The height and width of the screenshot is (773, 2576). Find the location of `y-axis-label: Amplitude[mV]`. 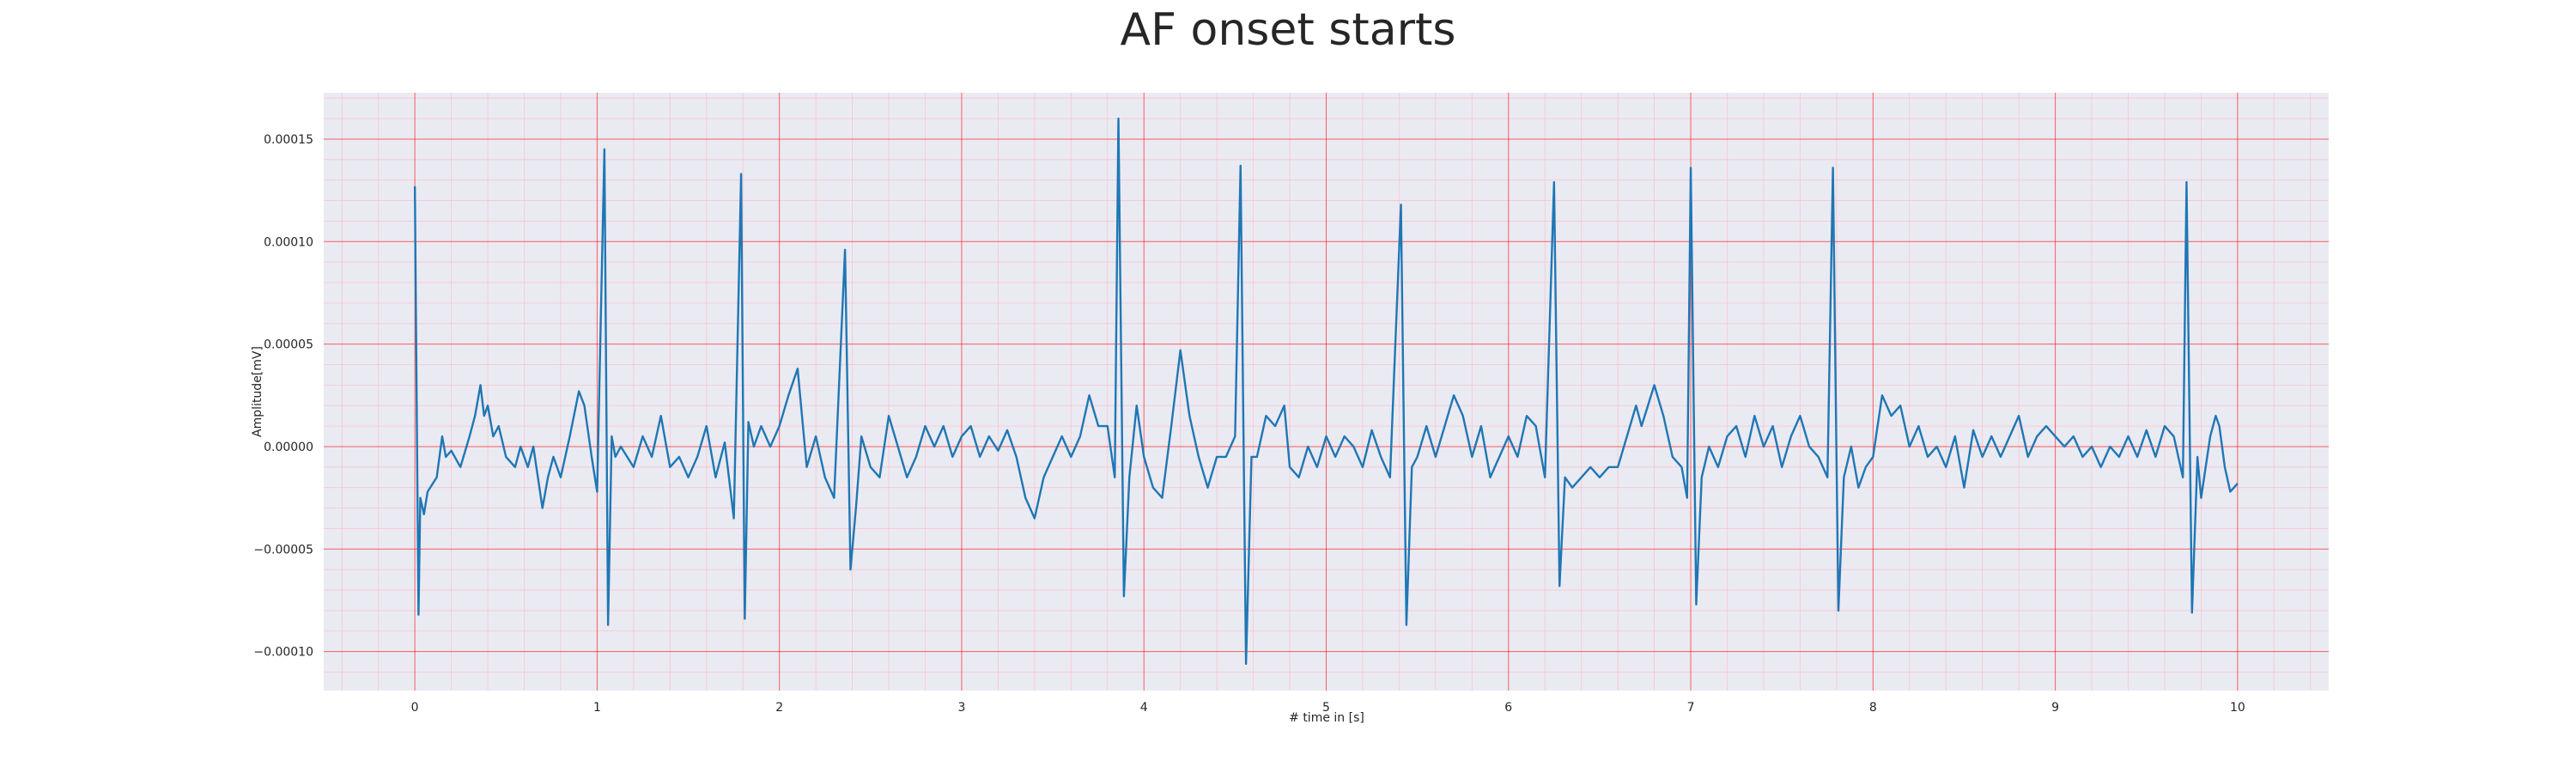

y-axis-label: Amplitude[mV] is located at coordinates (258, 391).